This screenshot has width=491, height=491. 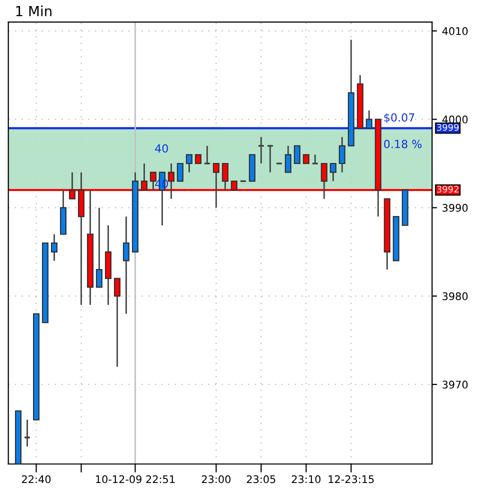 I want to click on x-tick-label: 23:10, so click(x=306, y=479).